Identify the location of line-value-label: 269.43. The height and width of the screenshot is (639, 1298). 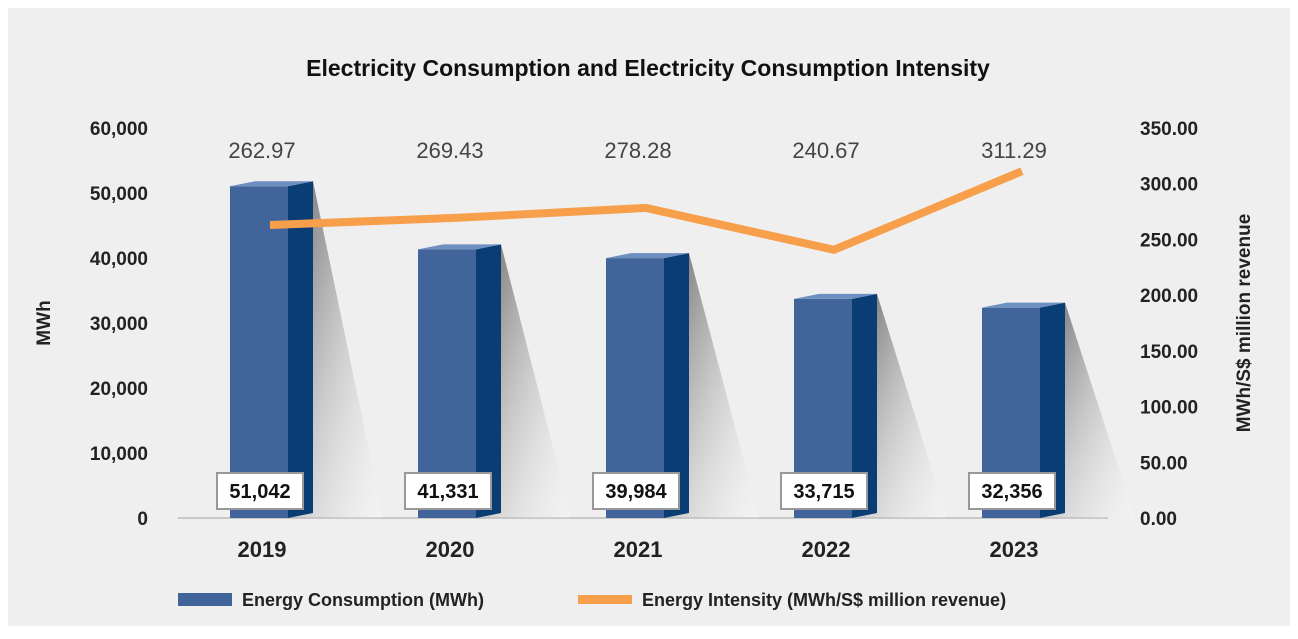
(449, 150).